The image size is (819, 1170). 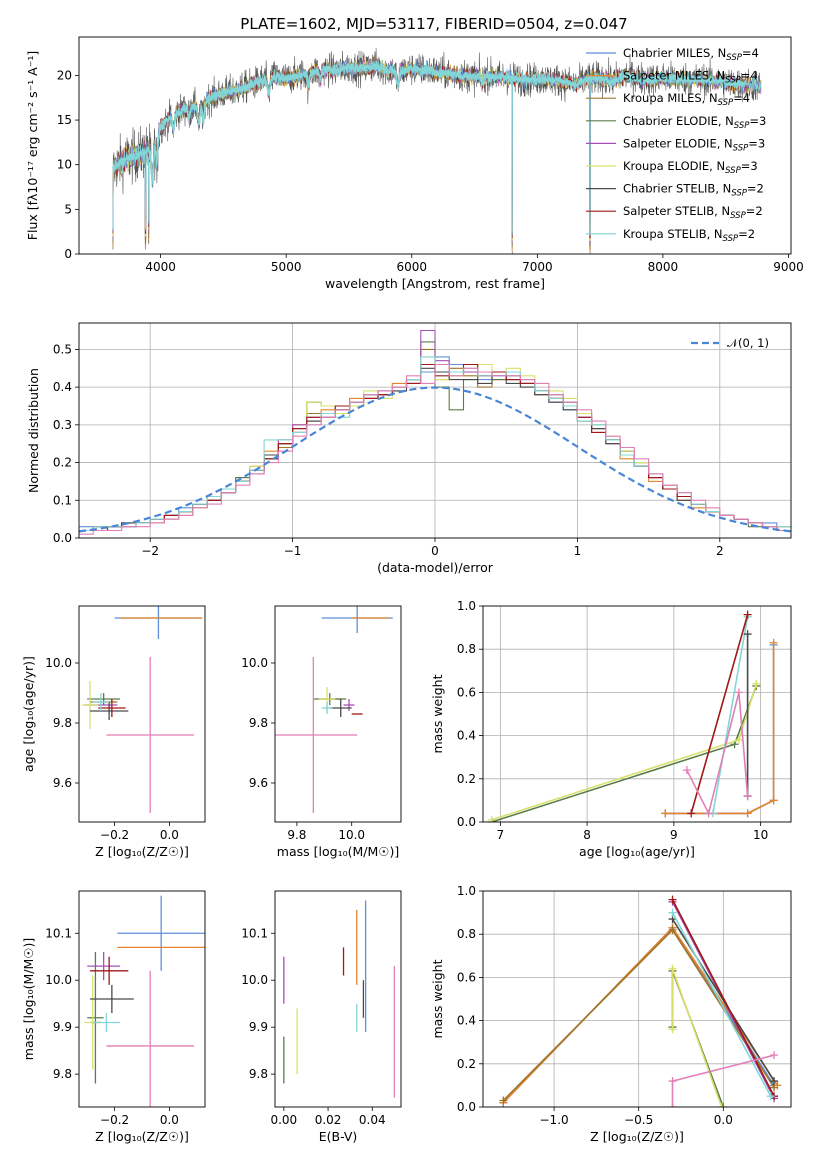 I want to click on plot-mass_vs_EBV: 0.00 0.02 0.04 9.8 9.9 10.0 10.1 E(B-V), so click(x=321, y=1017).